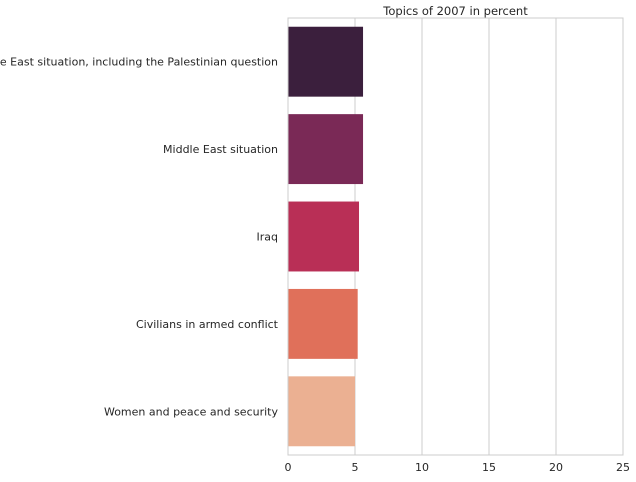  Describe the element at coordinates (220, 149) in the screenshot. I see `y-tick-label: Middle East situation` at that location.